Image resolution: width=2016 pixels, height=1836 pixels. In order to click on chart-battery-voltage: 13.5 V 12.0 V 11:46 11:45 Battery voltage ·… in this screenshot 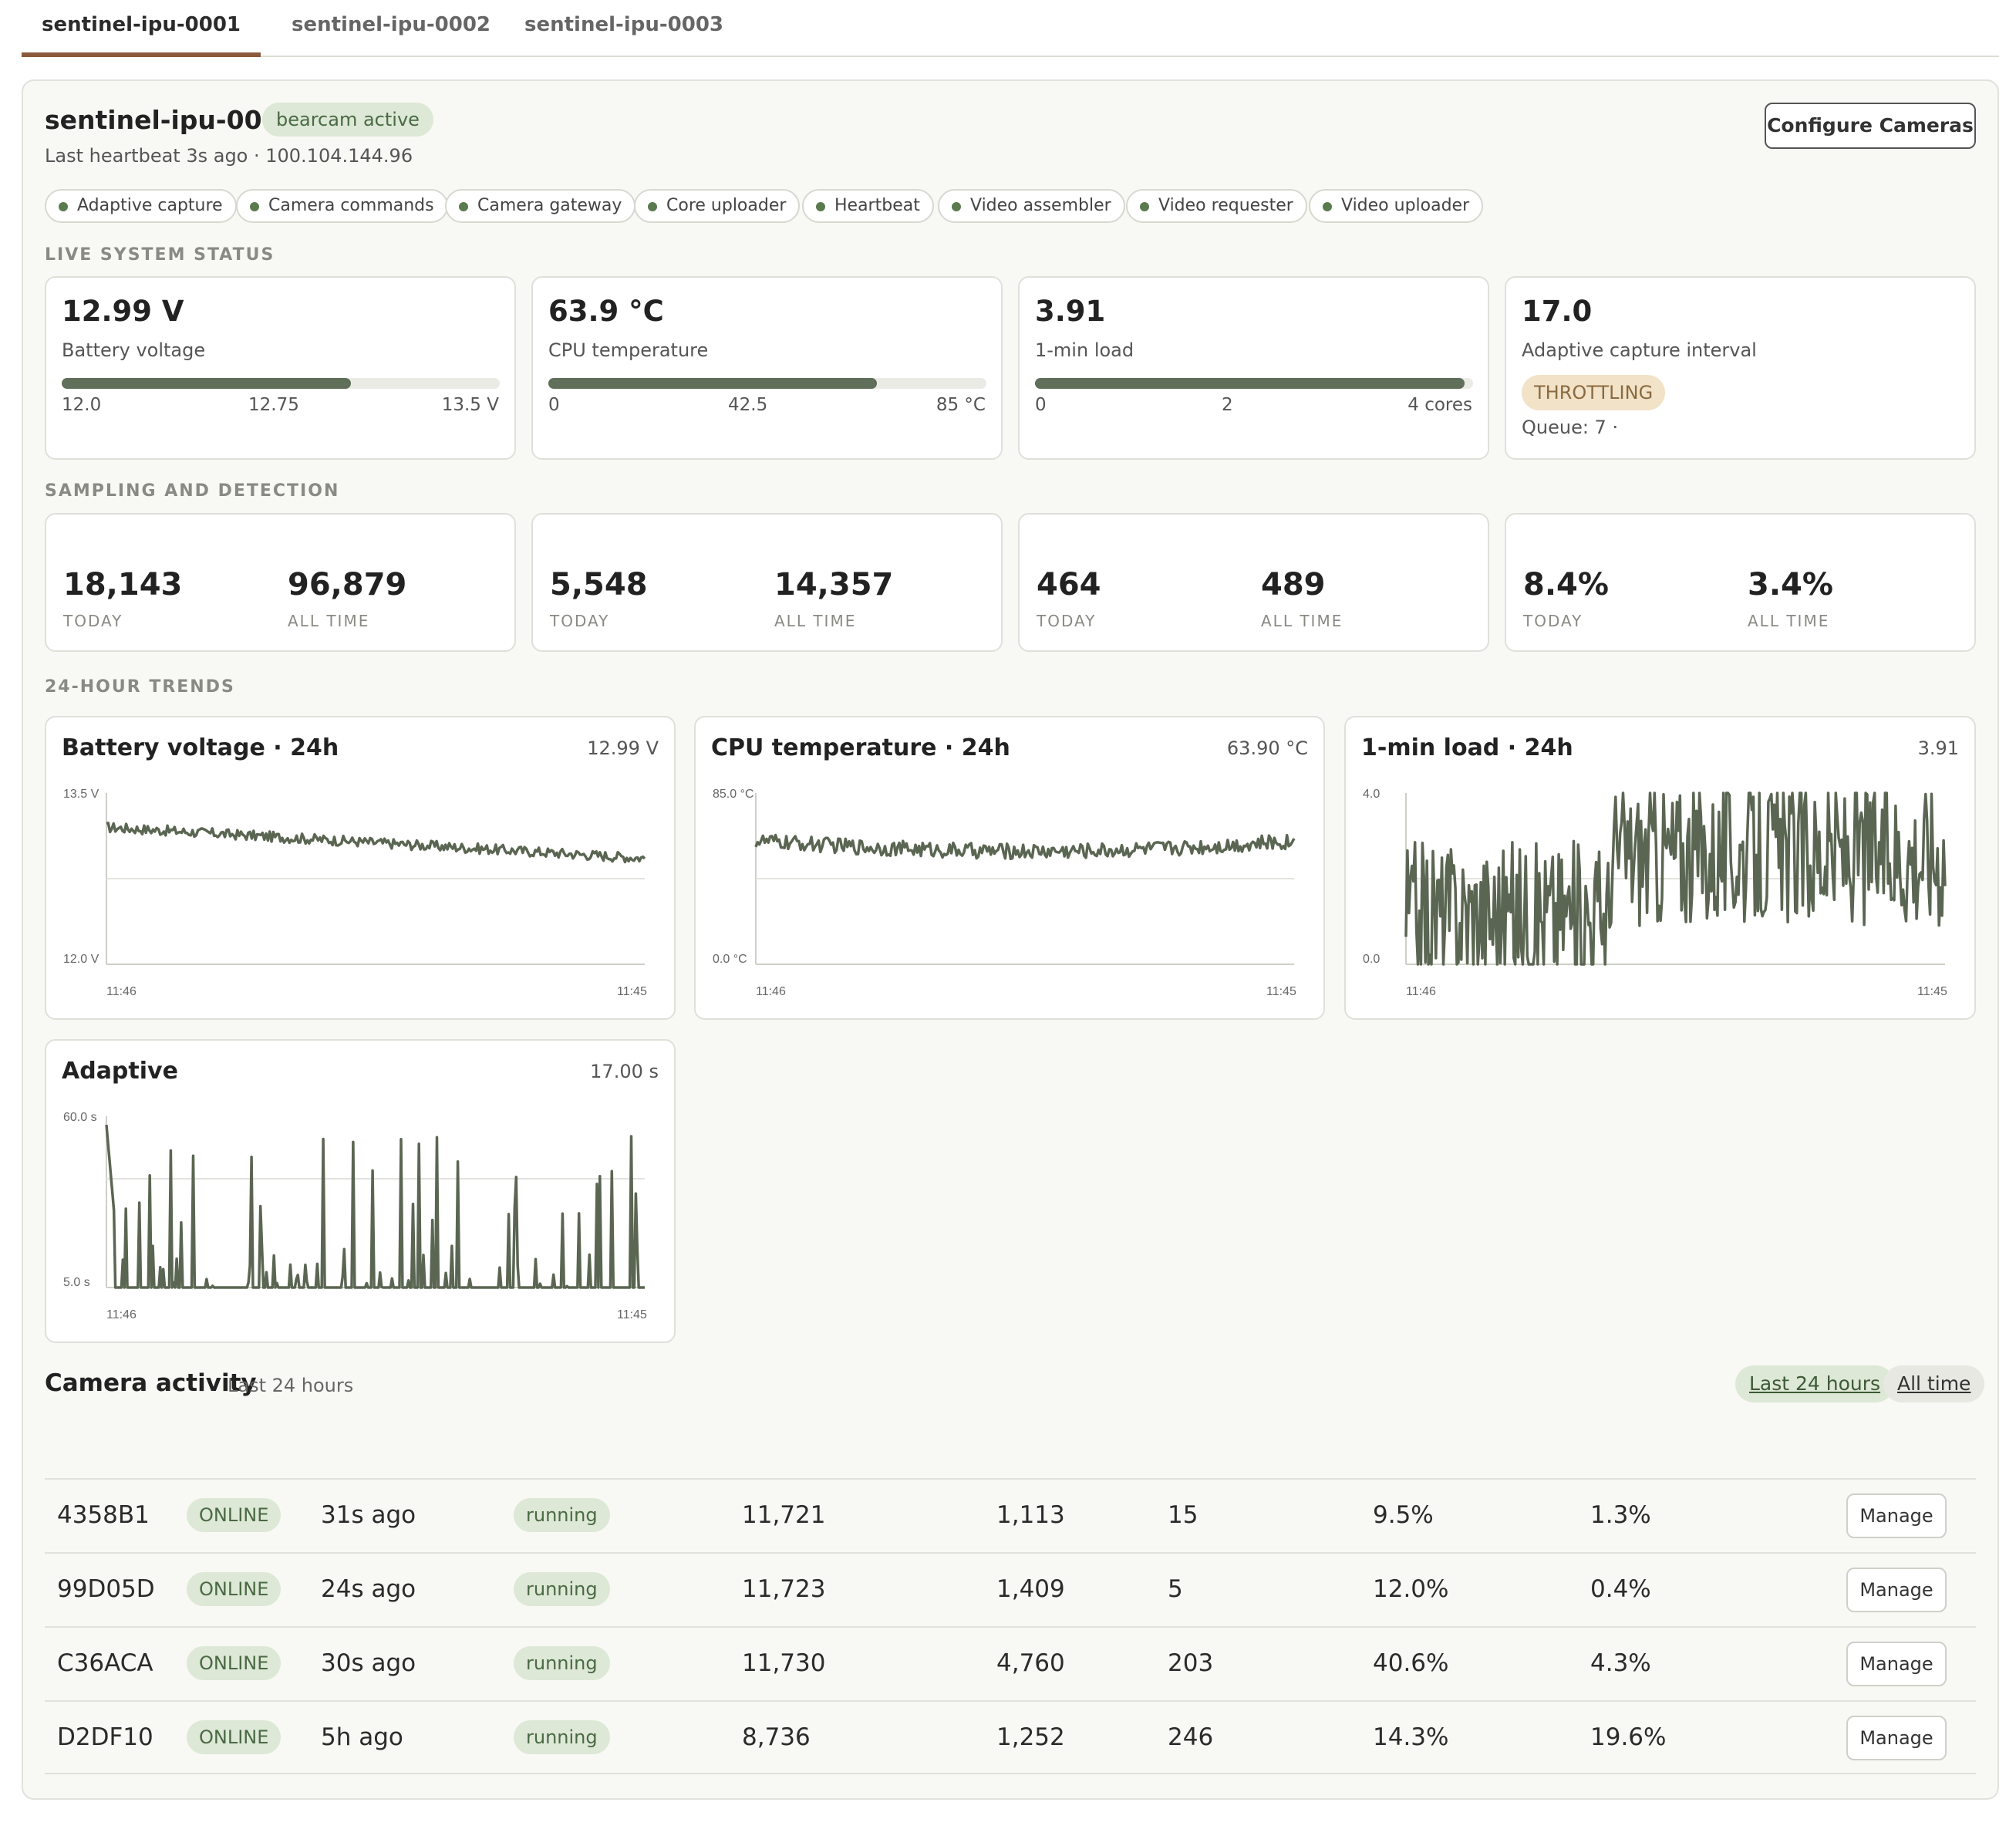, I will do `click(360, 868)`.